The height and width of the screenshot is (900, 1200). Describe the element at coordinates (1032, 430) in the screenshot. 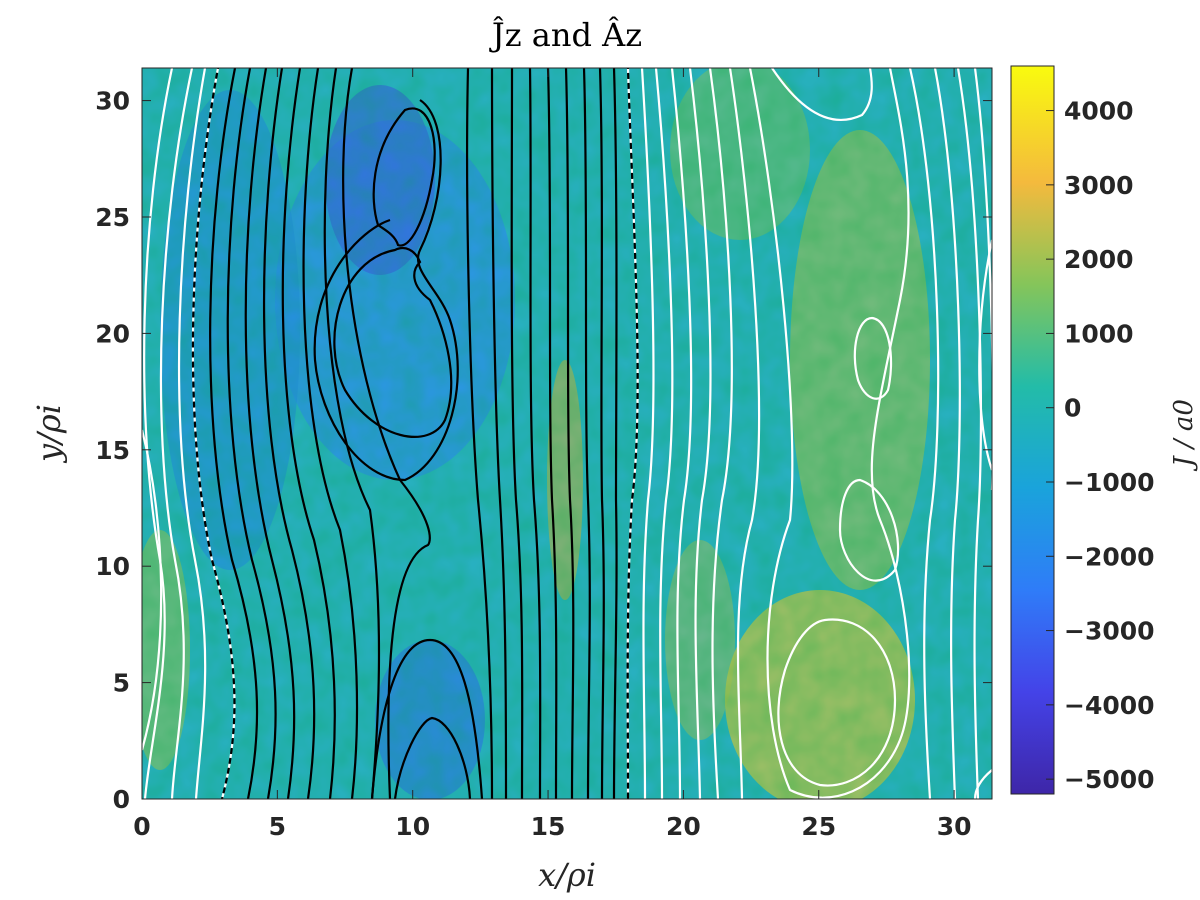

I see `colorbar` at that location.